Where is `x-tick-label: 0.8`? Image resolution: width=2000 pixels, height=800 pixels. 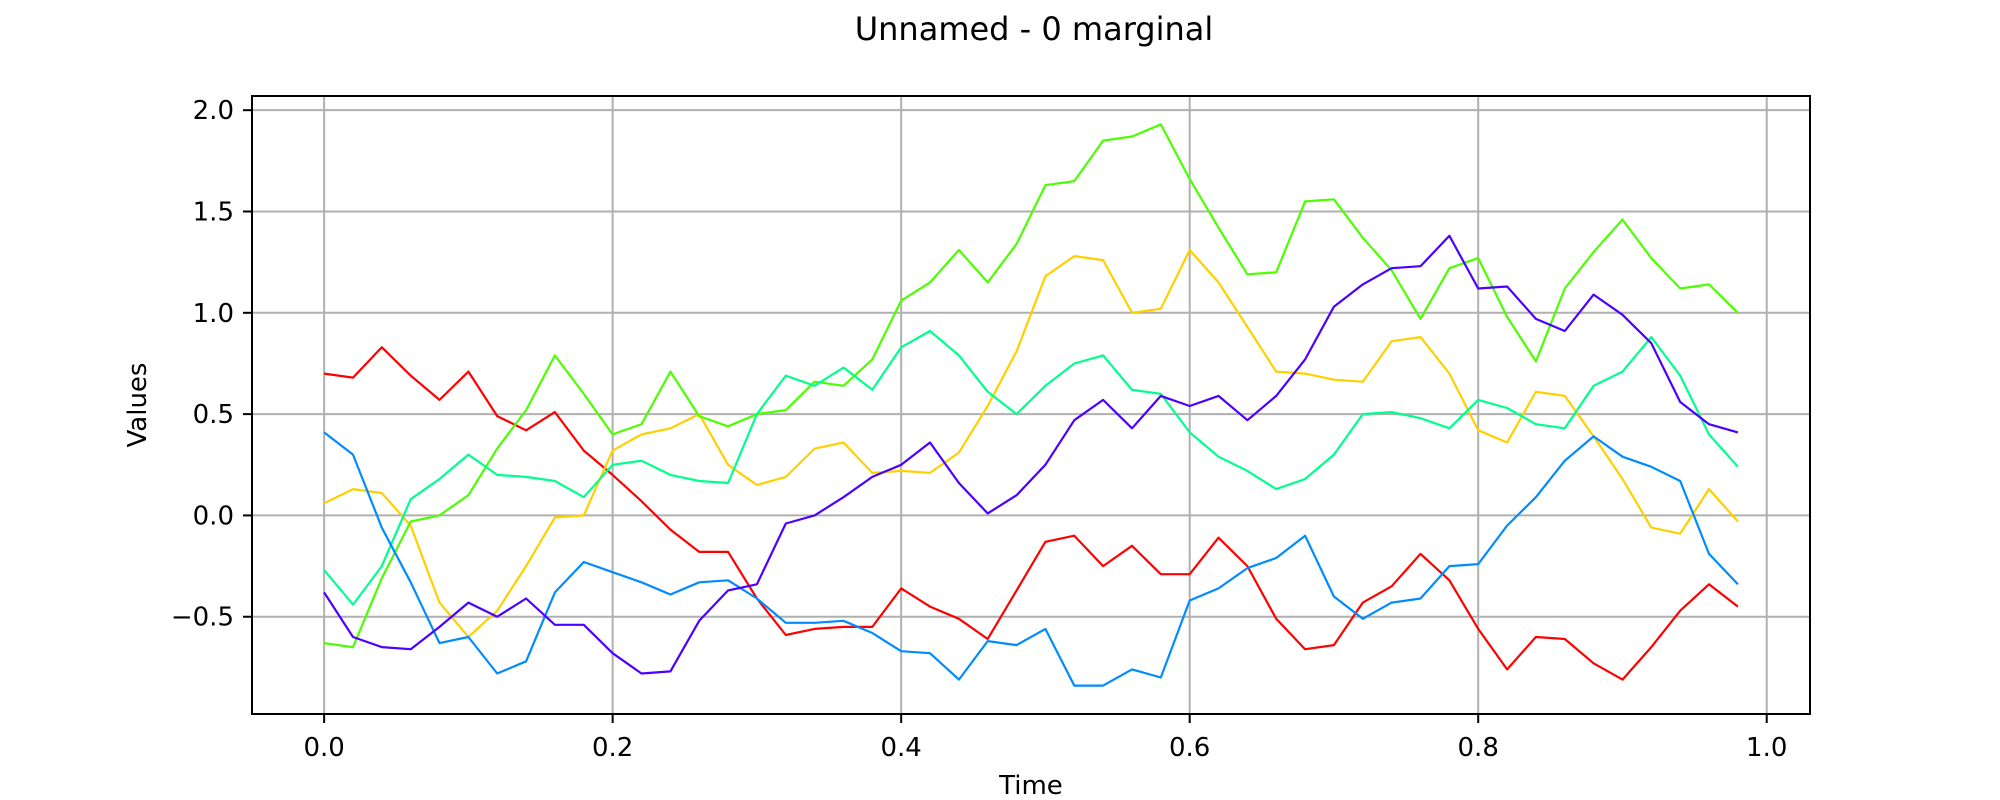 x-tick-label: 0.8 is located at coordinates (1478, 748).